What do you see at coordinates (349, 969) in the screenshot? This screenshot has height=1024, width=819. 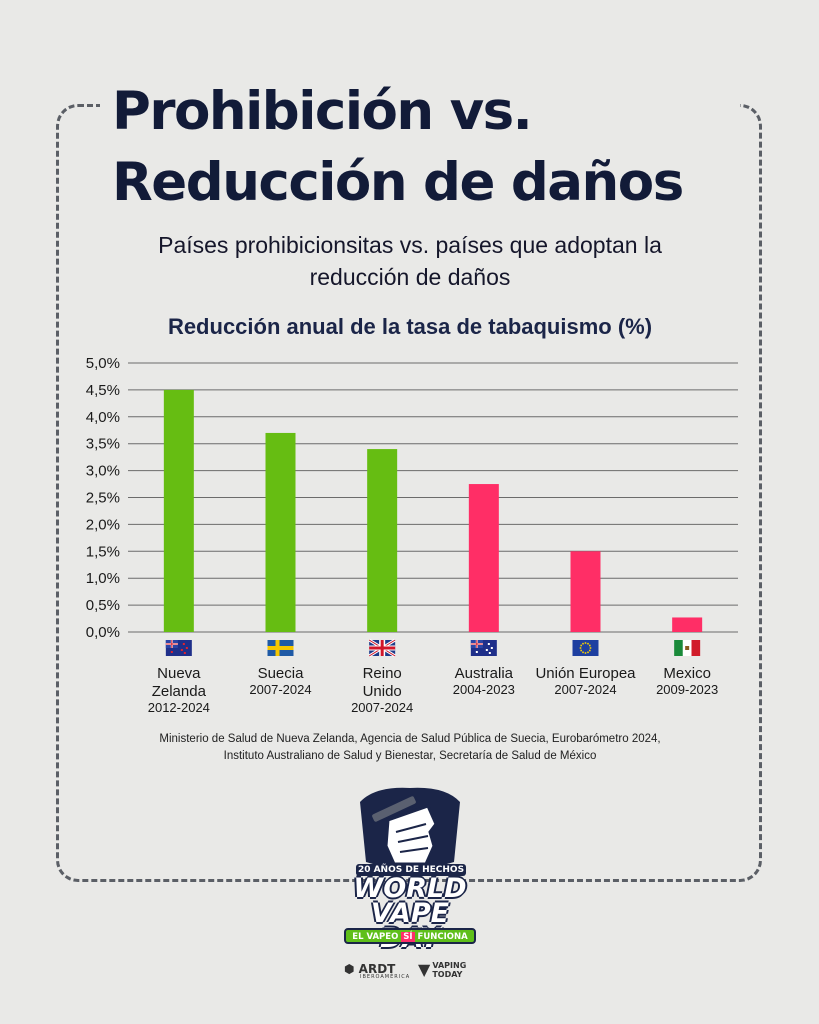 I see `ardt-hexagon-icon: ⬢` at bounding box center [349, 969].